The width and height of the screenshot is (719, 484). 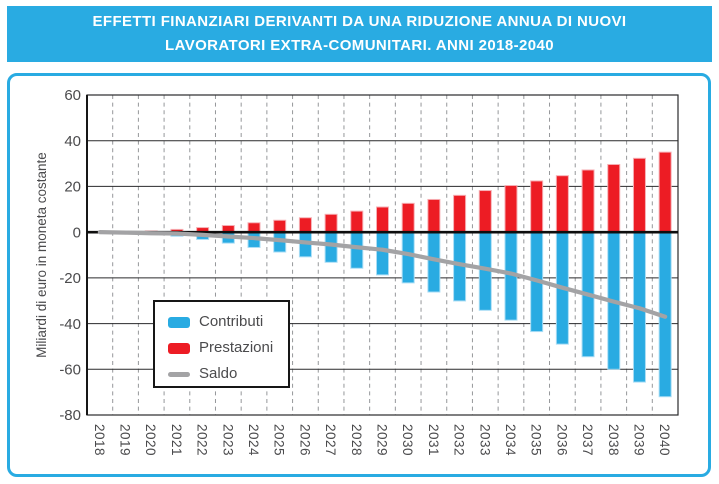 I want to click on saldo-line-swatch-icon, so click(x=179, y=374).